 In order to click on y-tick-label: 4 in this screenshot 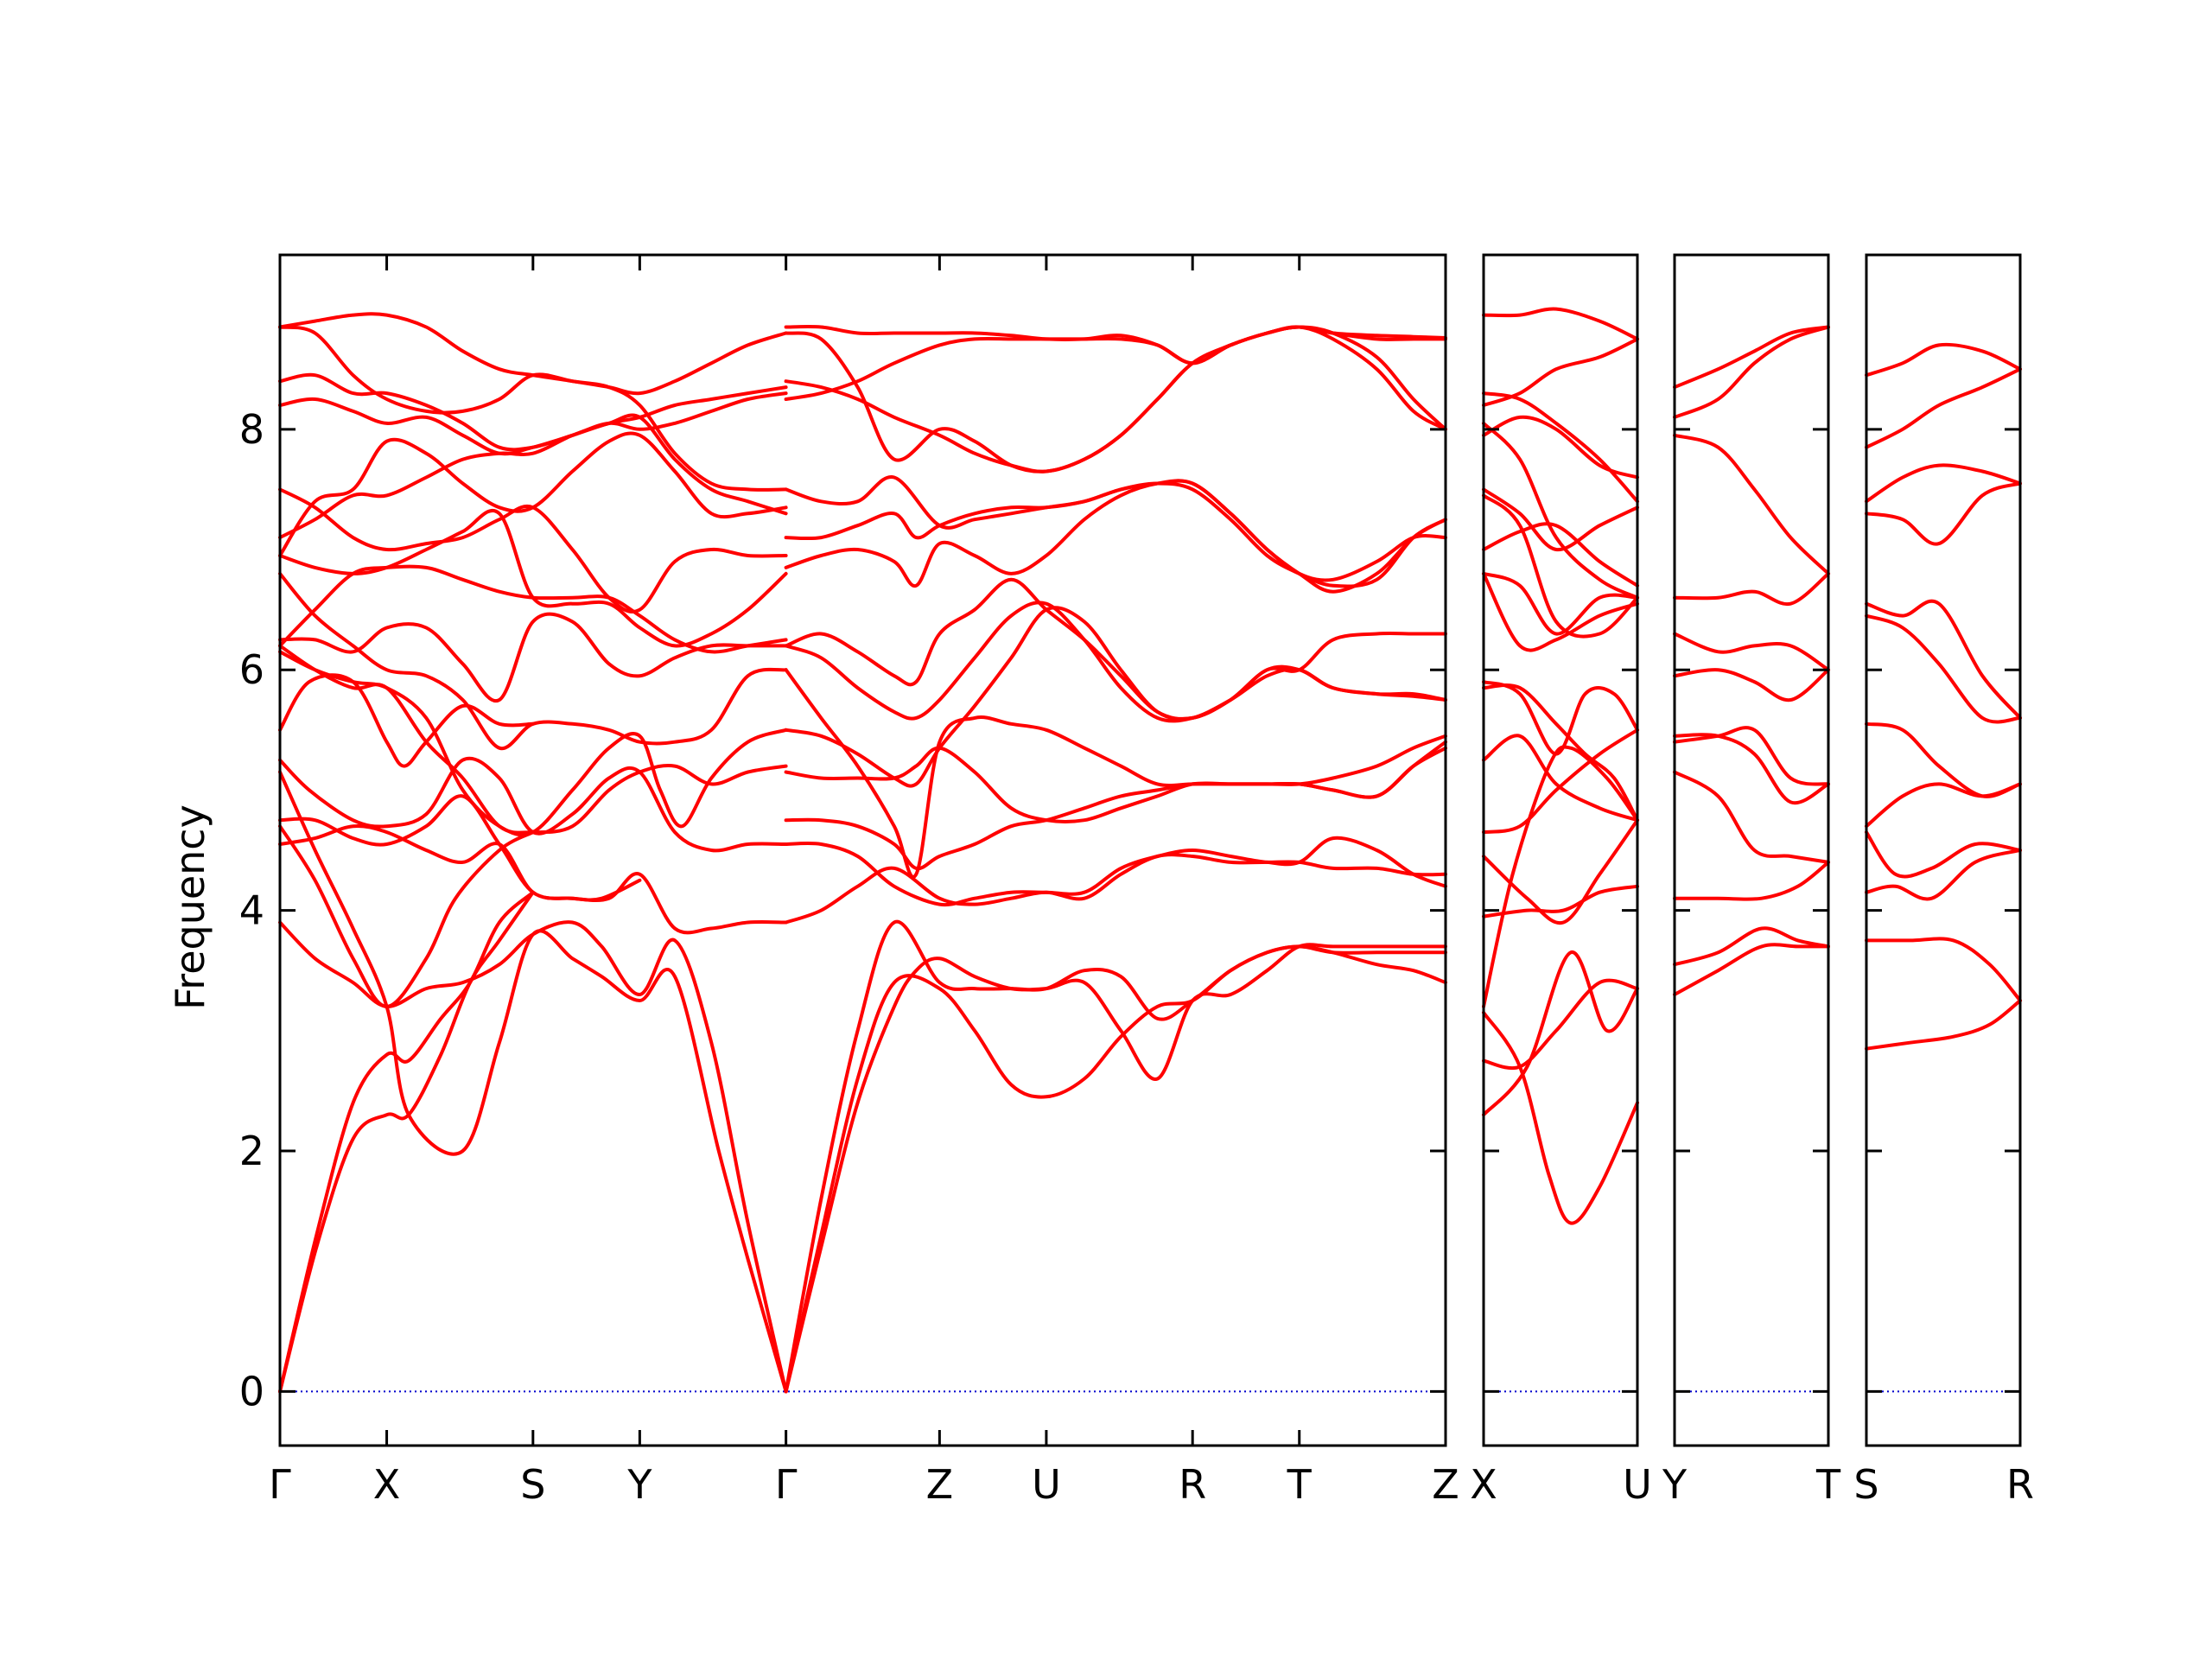, I will do `click(251, 910)`.